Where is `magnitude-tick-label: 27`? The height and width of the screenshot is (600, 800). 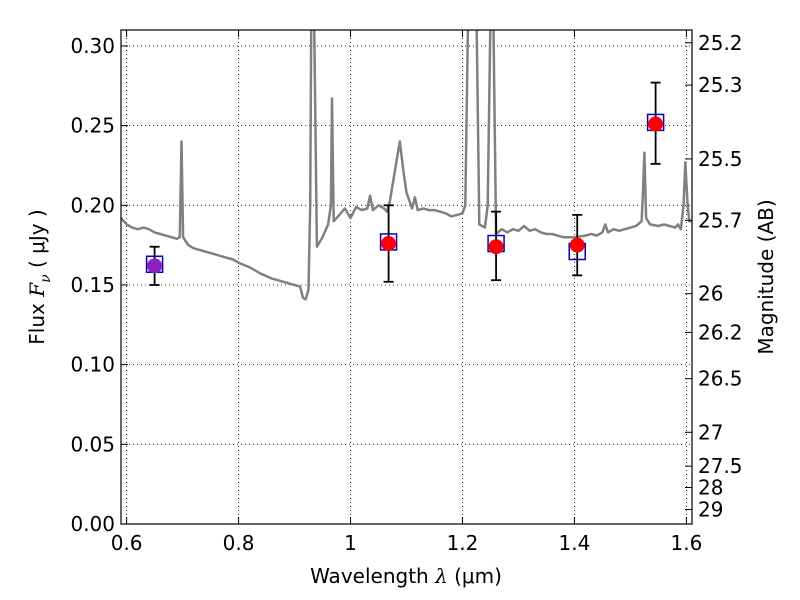
magnitude-tick-label: 27 is located at coordinates (710, 432).